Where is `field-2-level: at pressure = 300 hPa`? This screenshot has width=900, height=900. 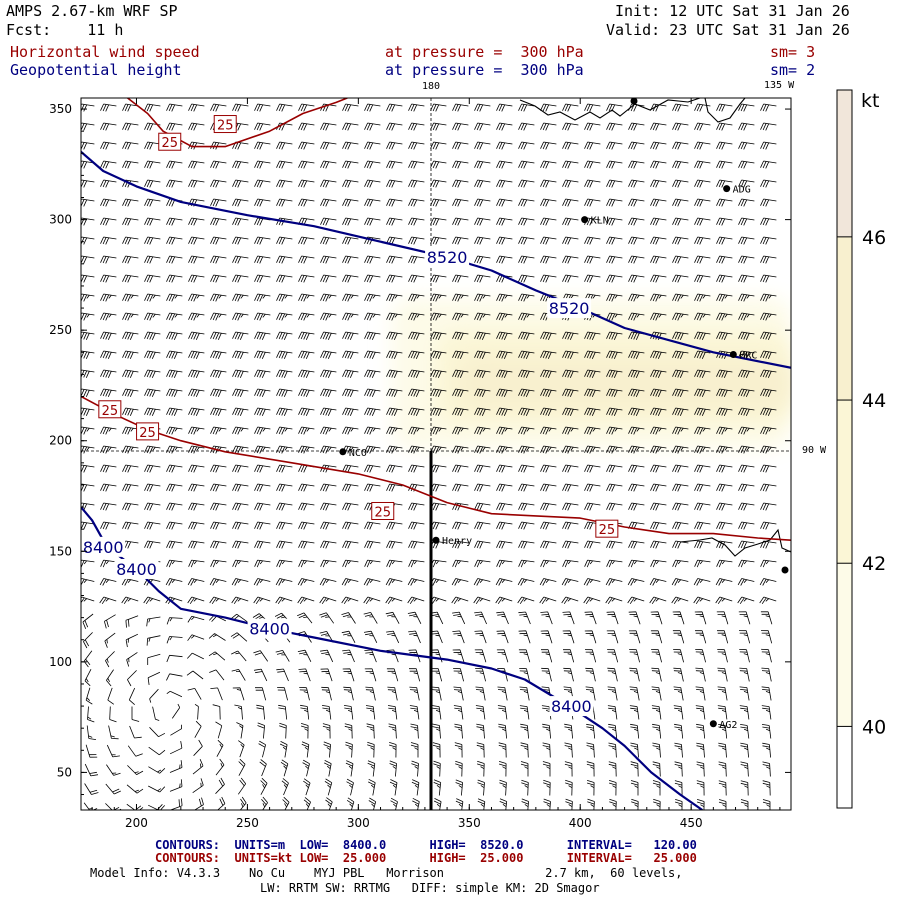 field-2-level: at pressure = 300 hPa is located at coordinates (484, 70).